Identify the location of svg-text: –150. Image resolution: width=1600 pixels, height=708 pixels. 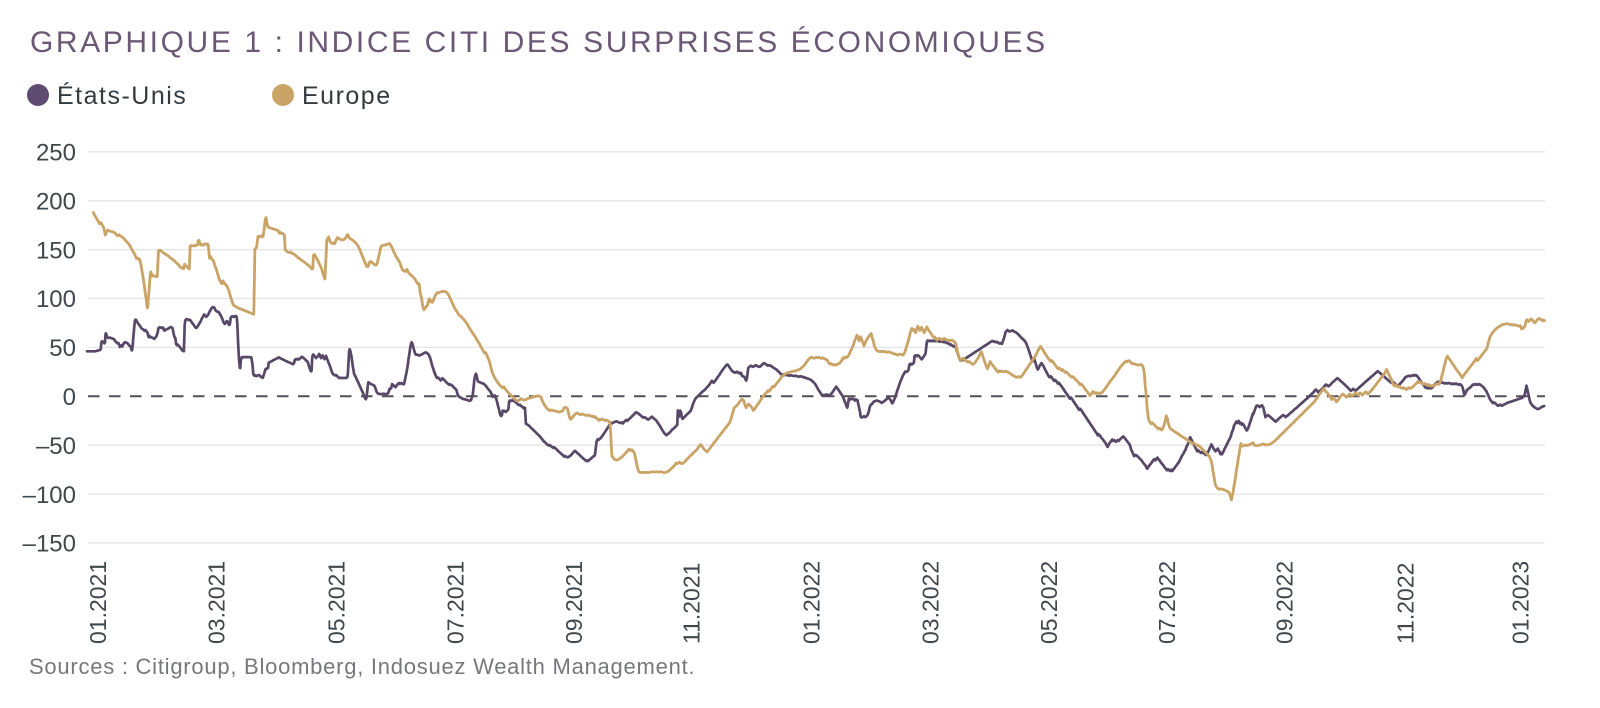
(49, 544).